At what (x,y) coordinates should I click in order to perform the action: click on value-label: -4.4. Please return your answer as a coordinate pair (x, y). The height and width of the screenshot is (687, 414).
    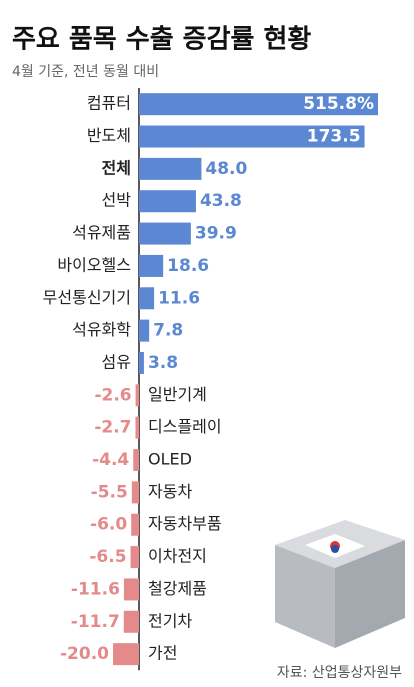
    Looking at the image, I should click on (110, 460).